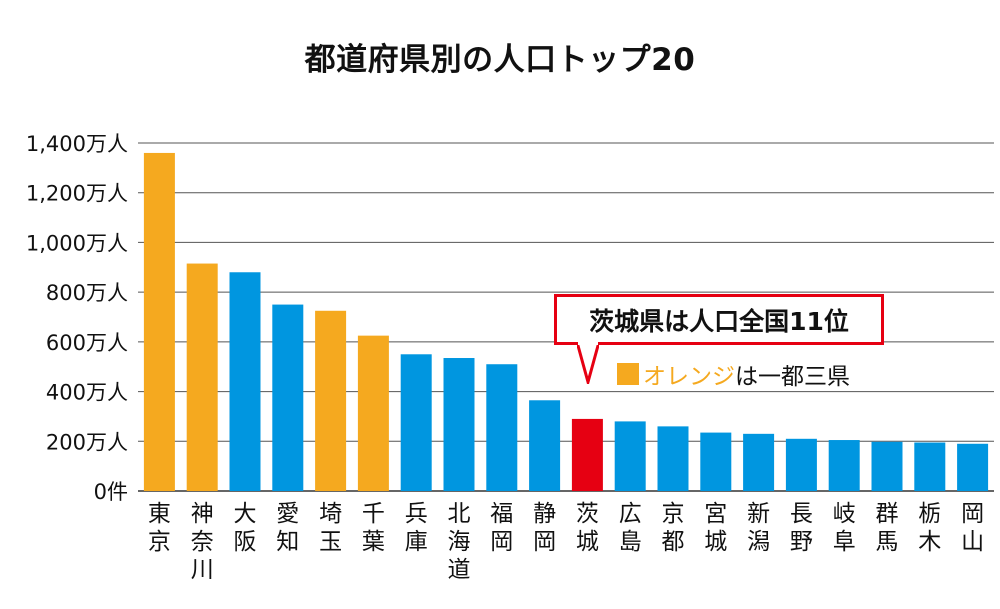 This screenshot has height=609, width=1000. What do you see at coordinates (459, 542) in the screenshot?
I see `x-category-label: 北海道` at bounding box center [459, 542].